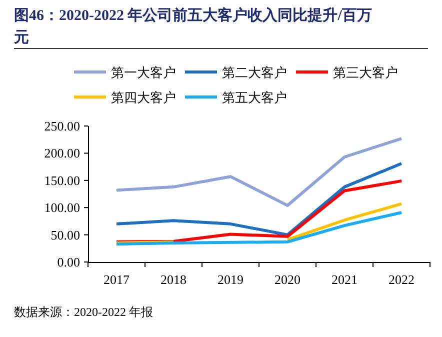 This screenshot has height=337, width=442. I want to click on y-tick-label: 100.00, so click(62, 208).